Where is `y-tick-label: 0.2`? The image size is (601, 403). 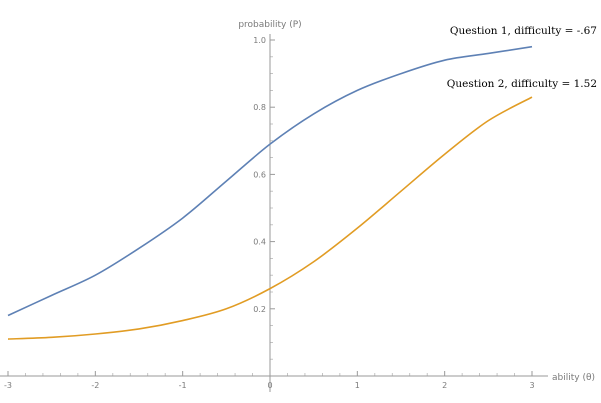 y-tick-label: 0.2 is located at coordinates (259, 309).